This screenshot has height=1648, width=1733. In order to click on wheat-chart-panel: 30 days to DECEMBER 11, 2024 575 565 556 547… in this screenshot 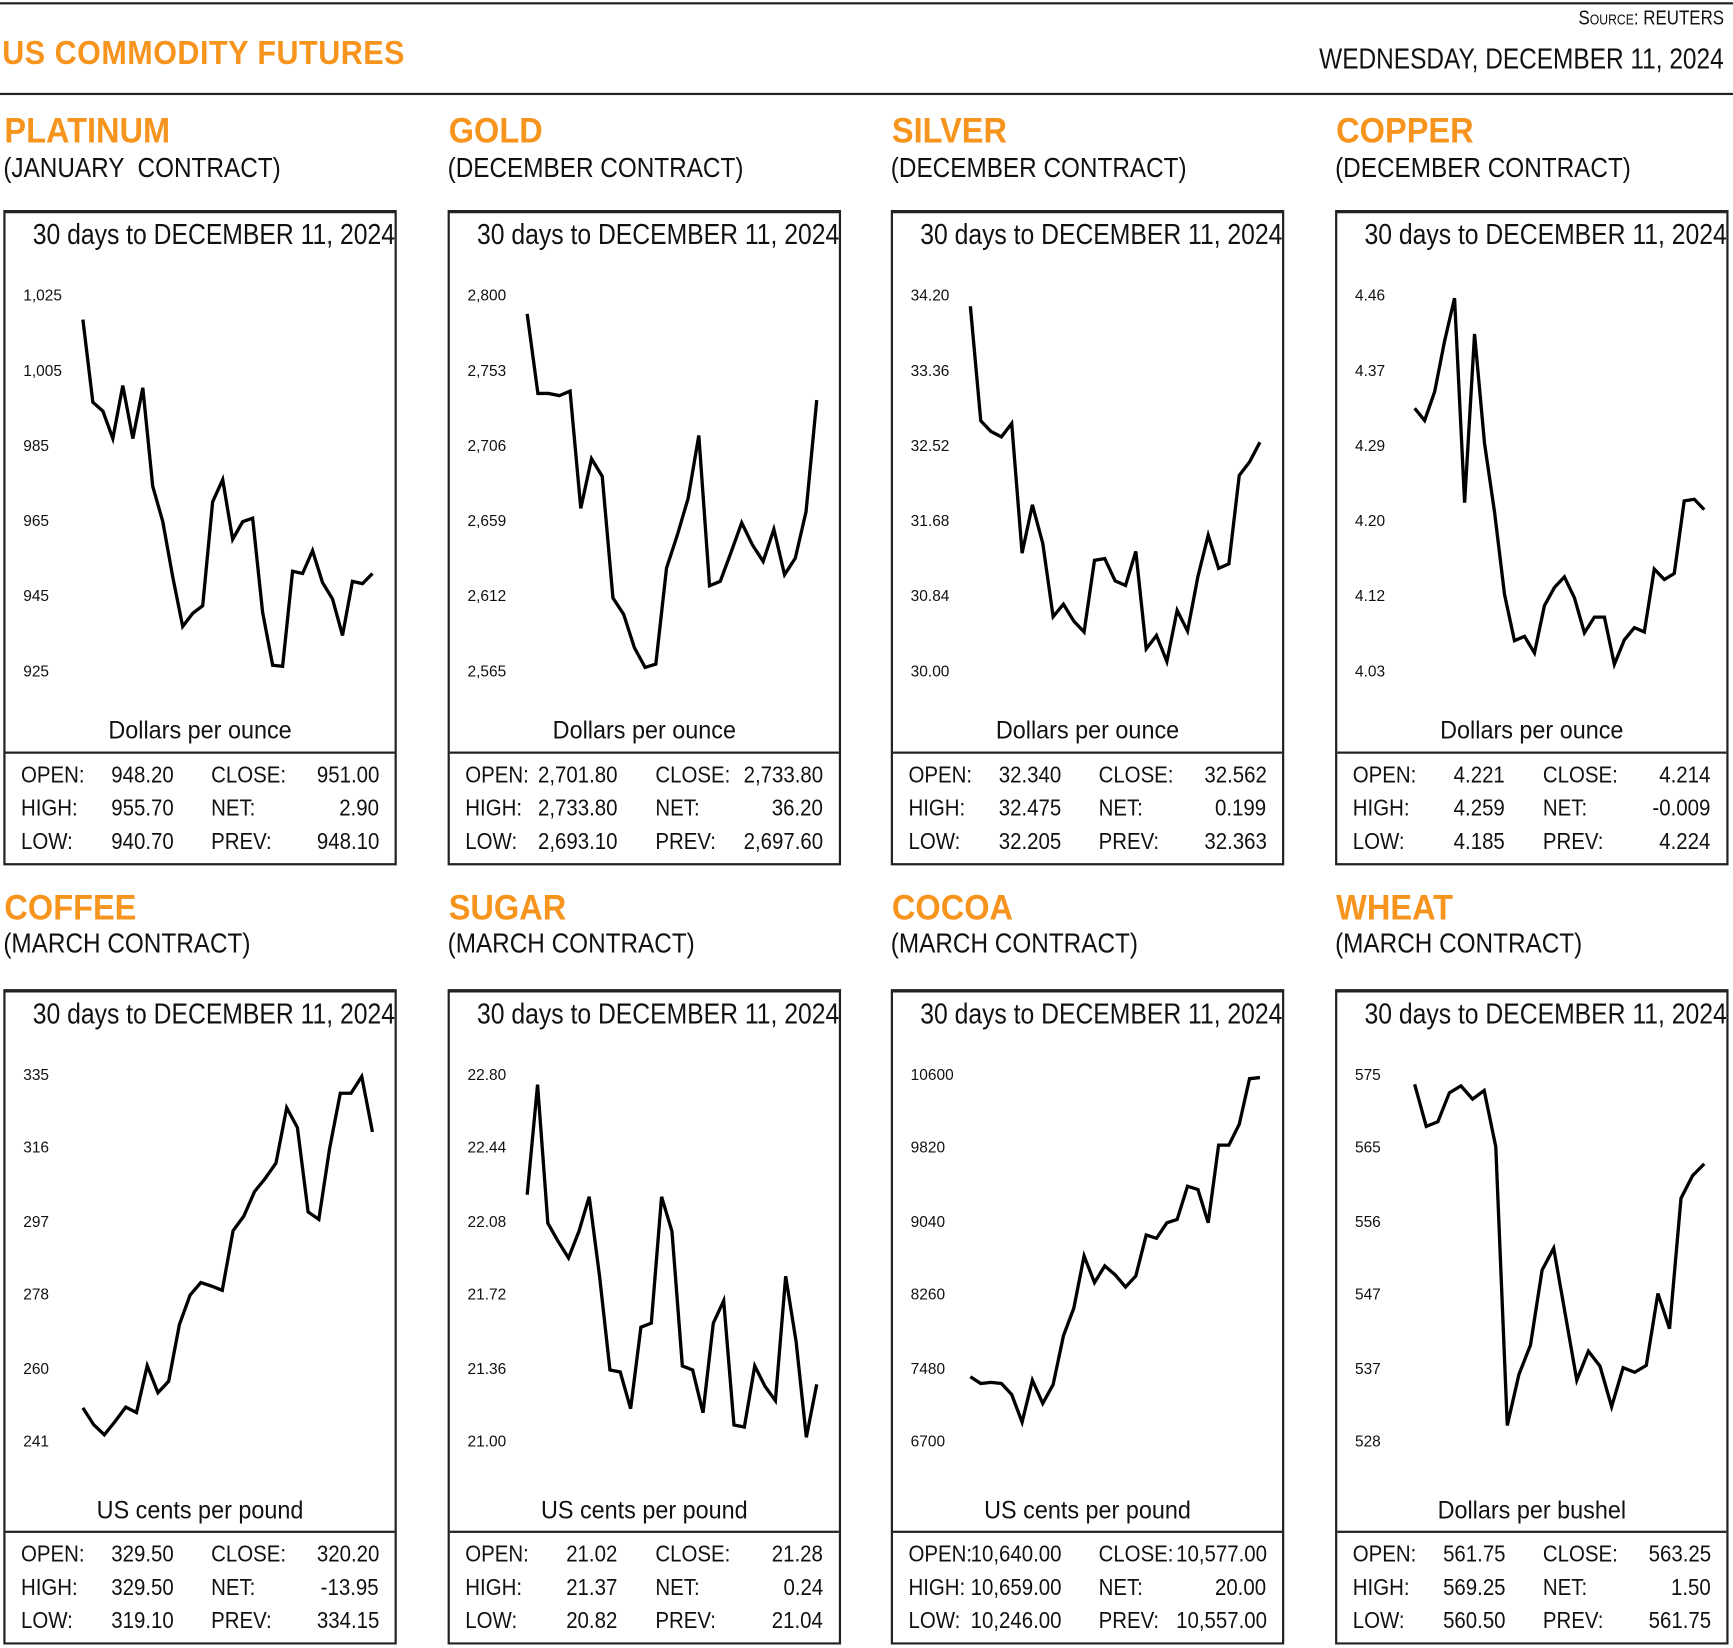, I will do `click(1532, 1317)`.